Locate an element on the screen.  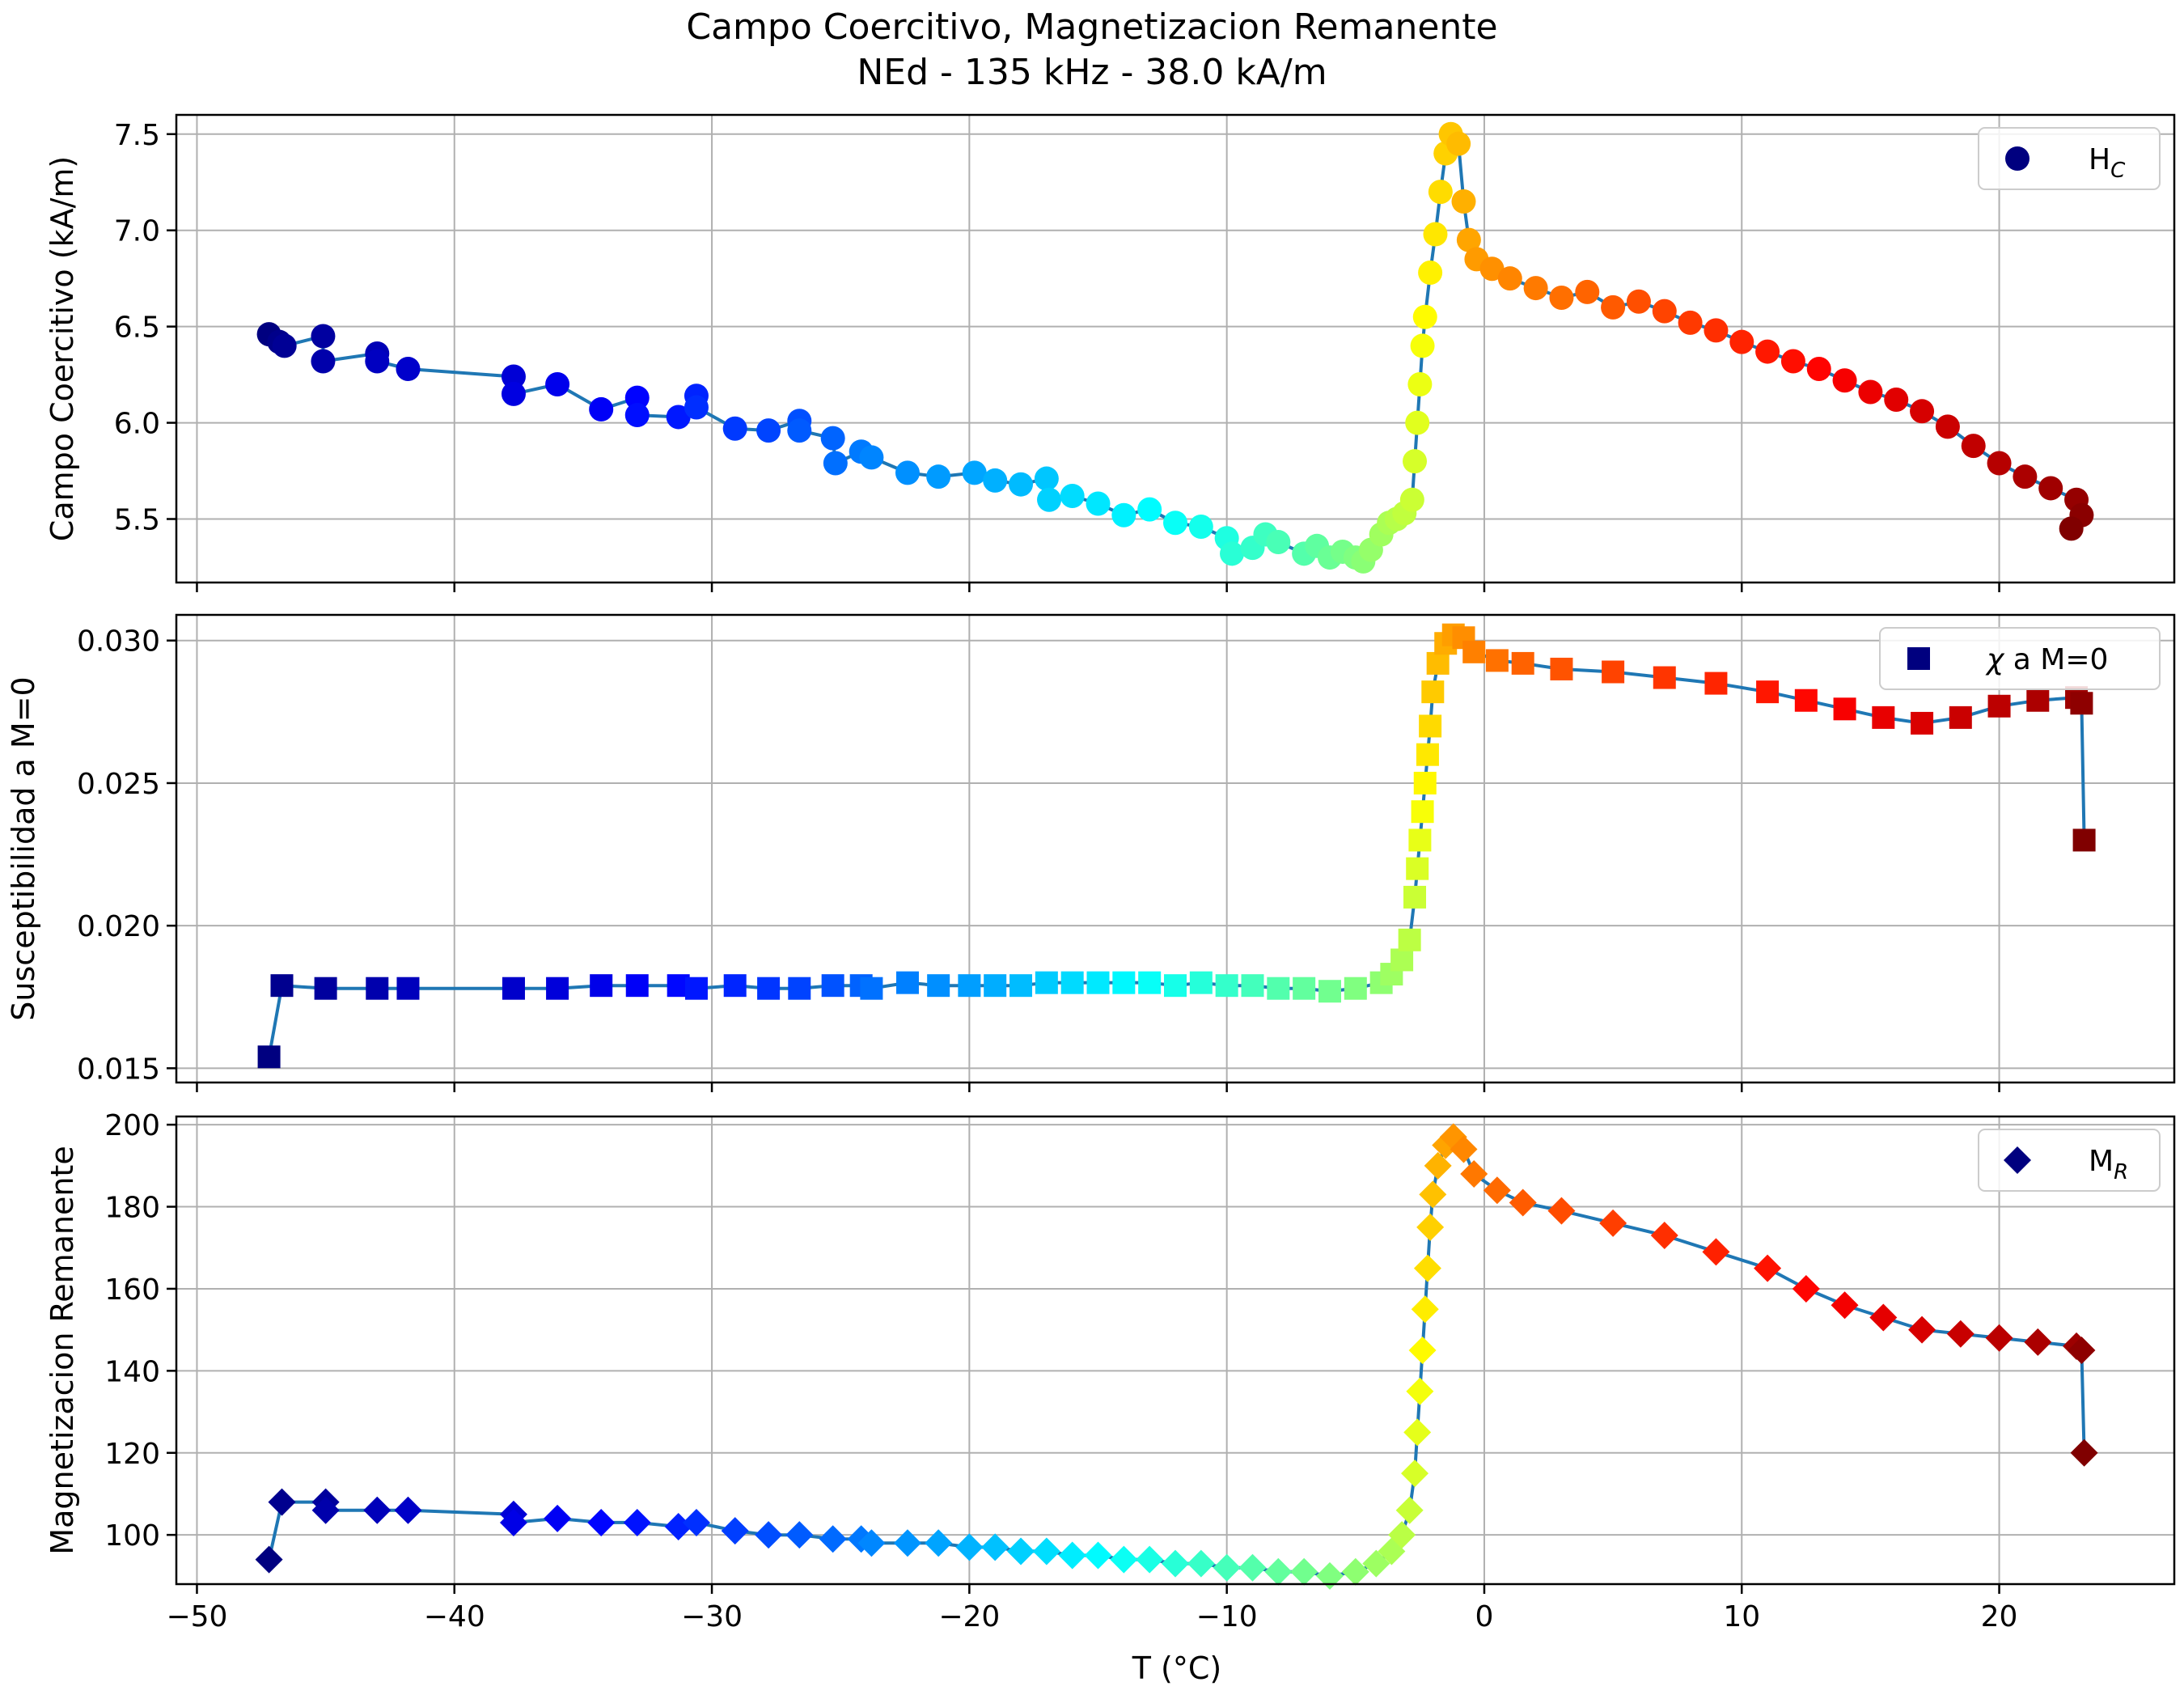
y-tick-label: 0.015 is located at coordinates (119, 1069).